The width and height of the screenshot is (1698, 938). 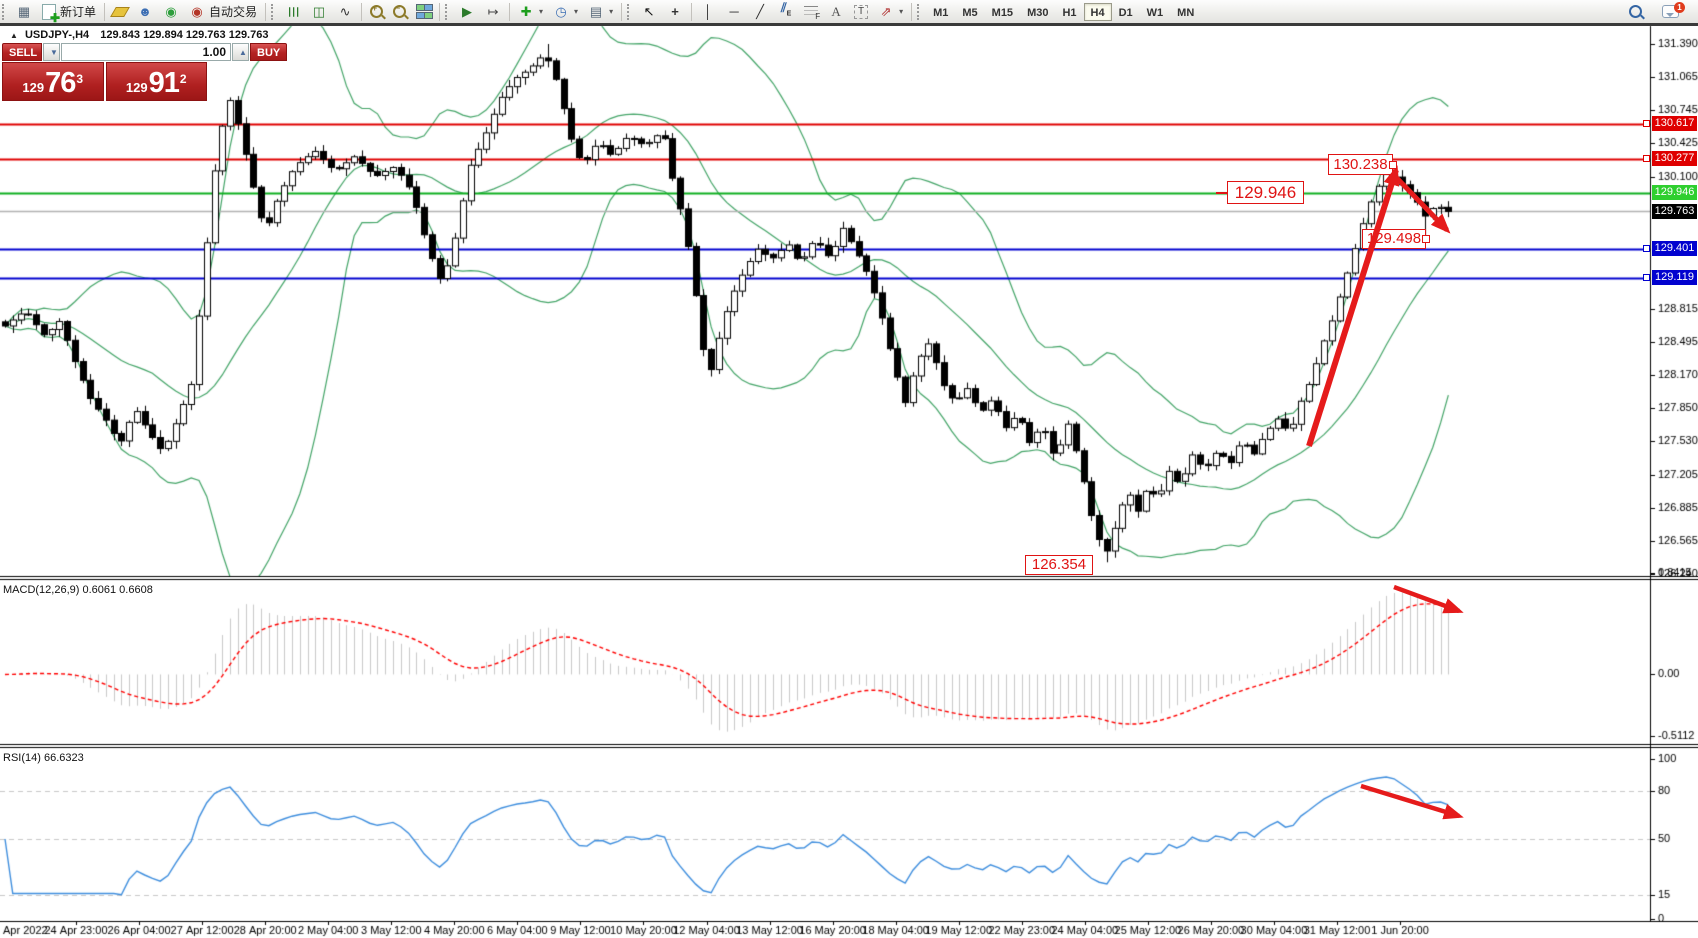 I want to click on tab-timeframe-d1: D1, so click(x=1126, y=12).